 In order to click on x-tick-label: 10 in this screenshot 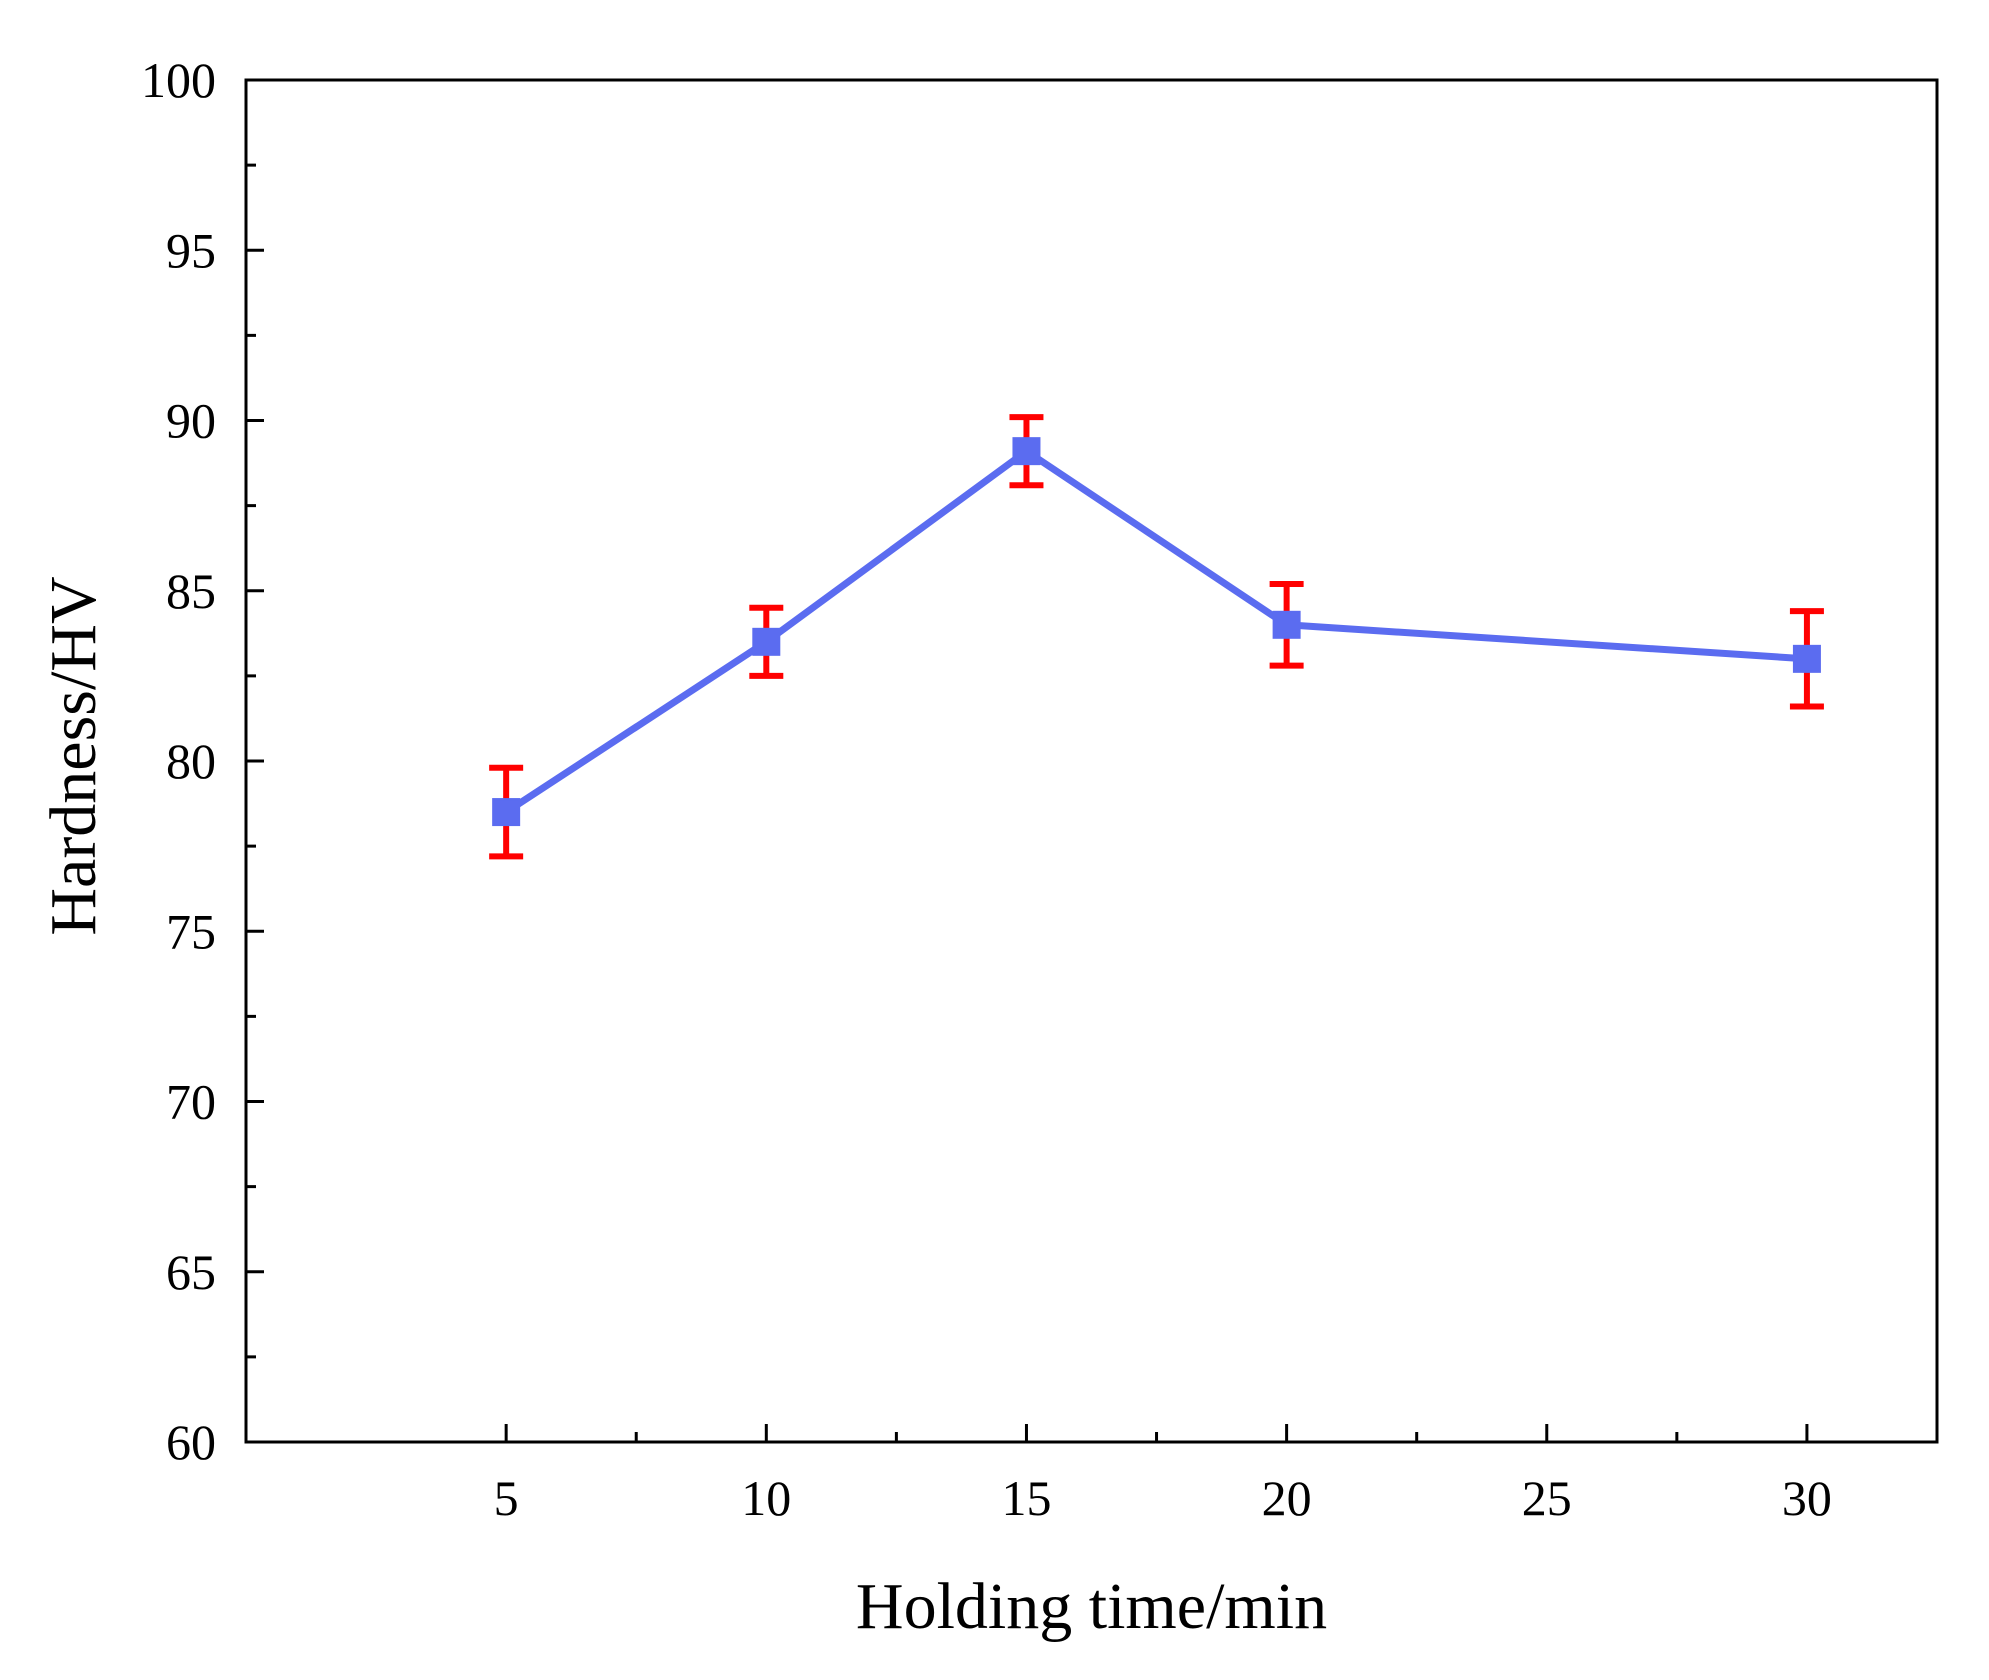, I will do `click(766, 1498)`.